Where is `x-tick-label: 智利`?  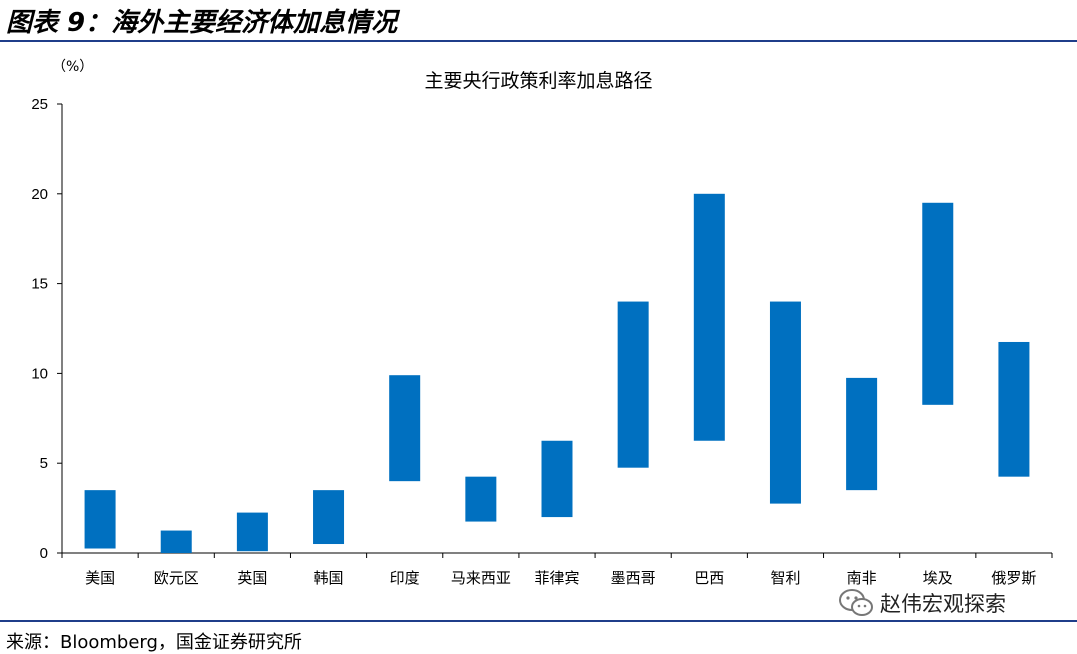
x-tick-label: 智利 is located at coordinates (785, 578).